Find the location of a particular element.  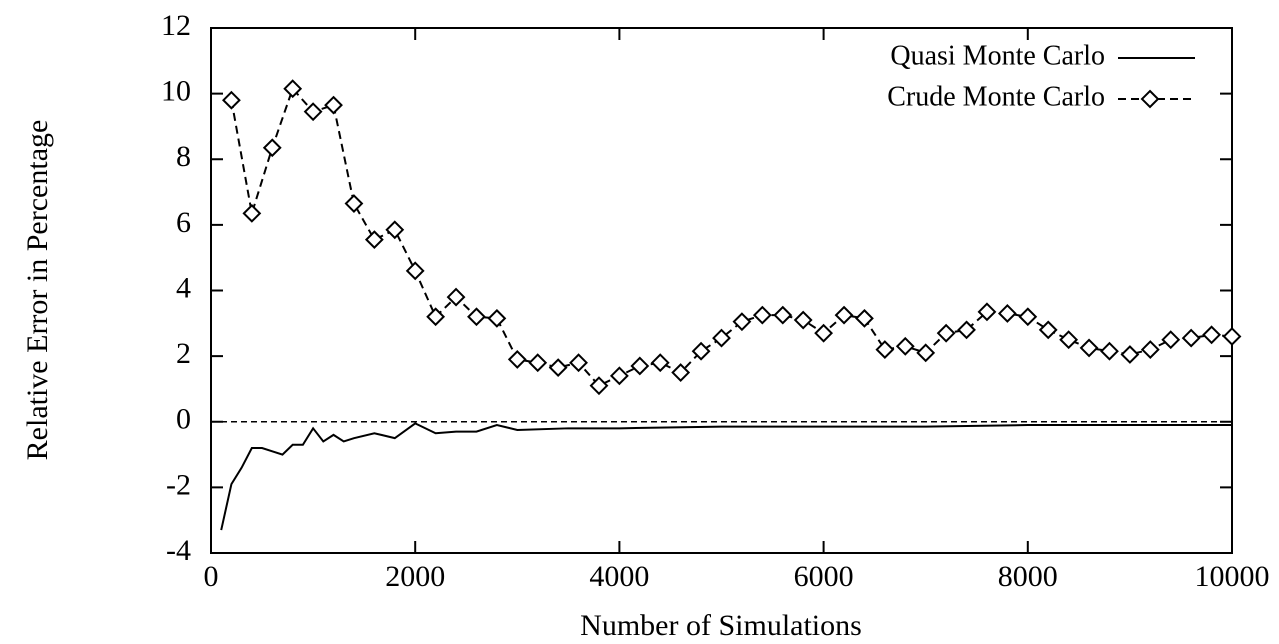

x-tick-label: 0 is located at coordinates (211, 576).